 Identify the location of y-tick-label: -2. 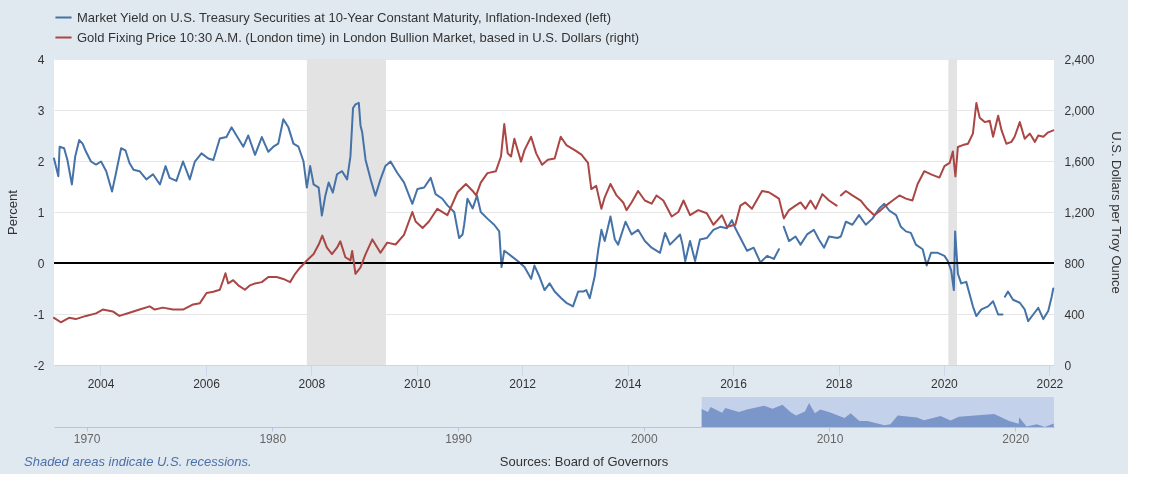
(39, 365).